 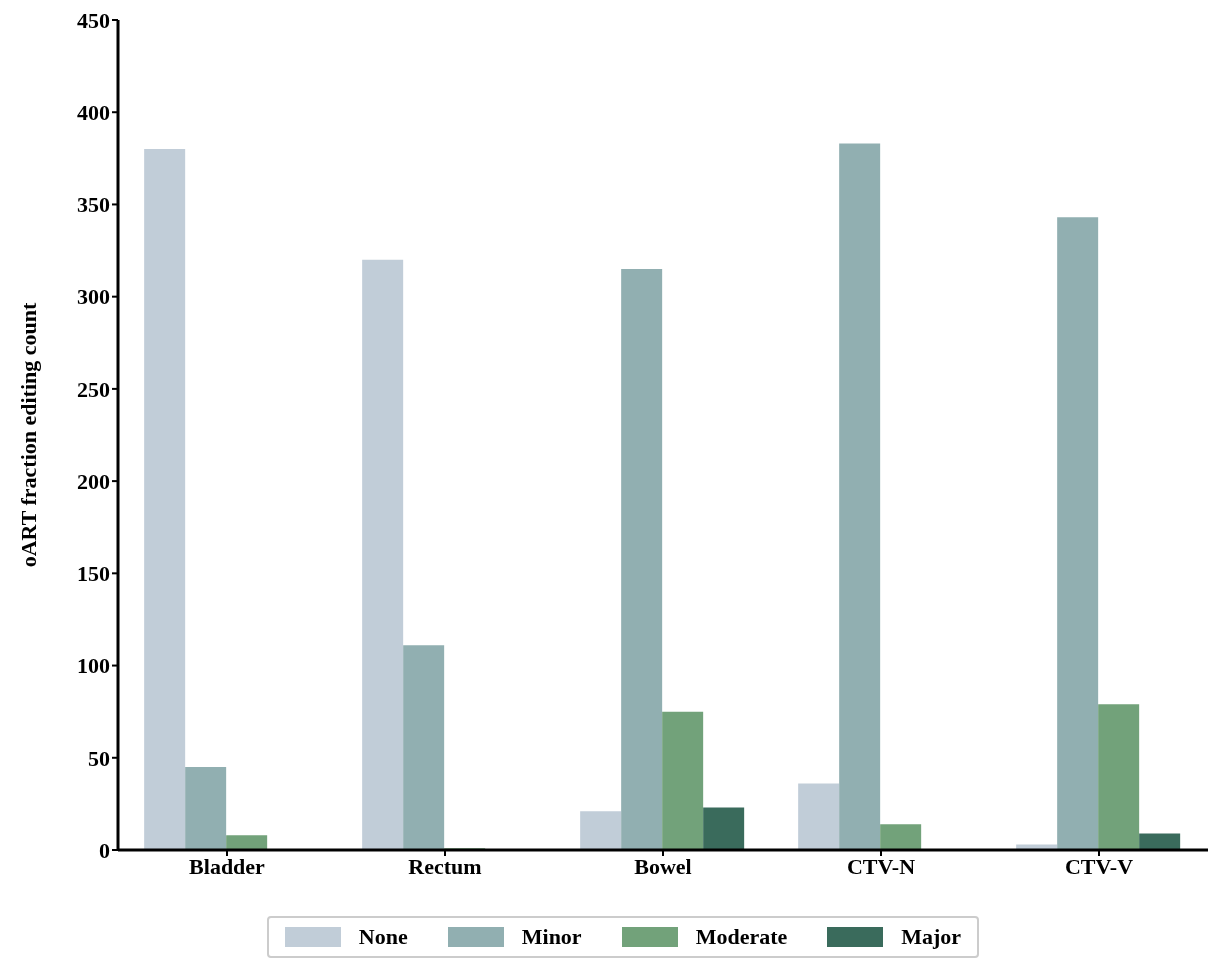 I want to click on y-tick-label: 300, so click(x=93, y=297).